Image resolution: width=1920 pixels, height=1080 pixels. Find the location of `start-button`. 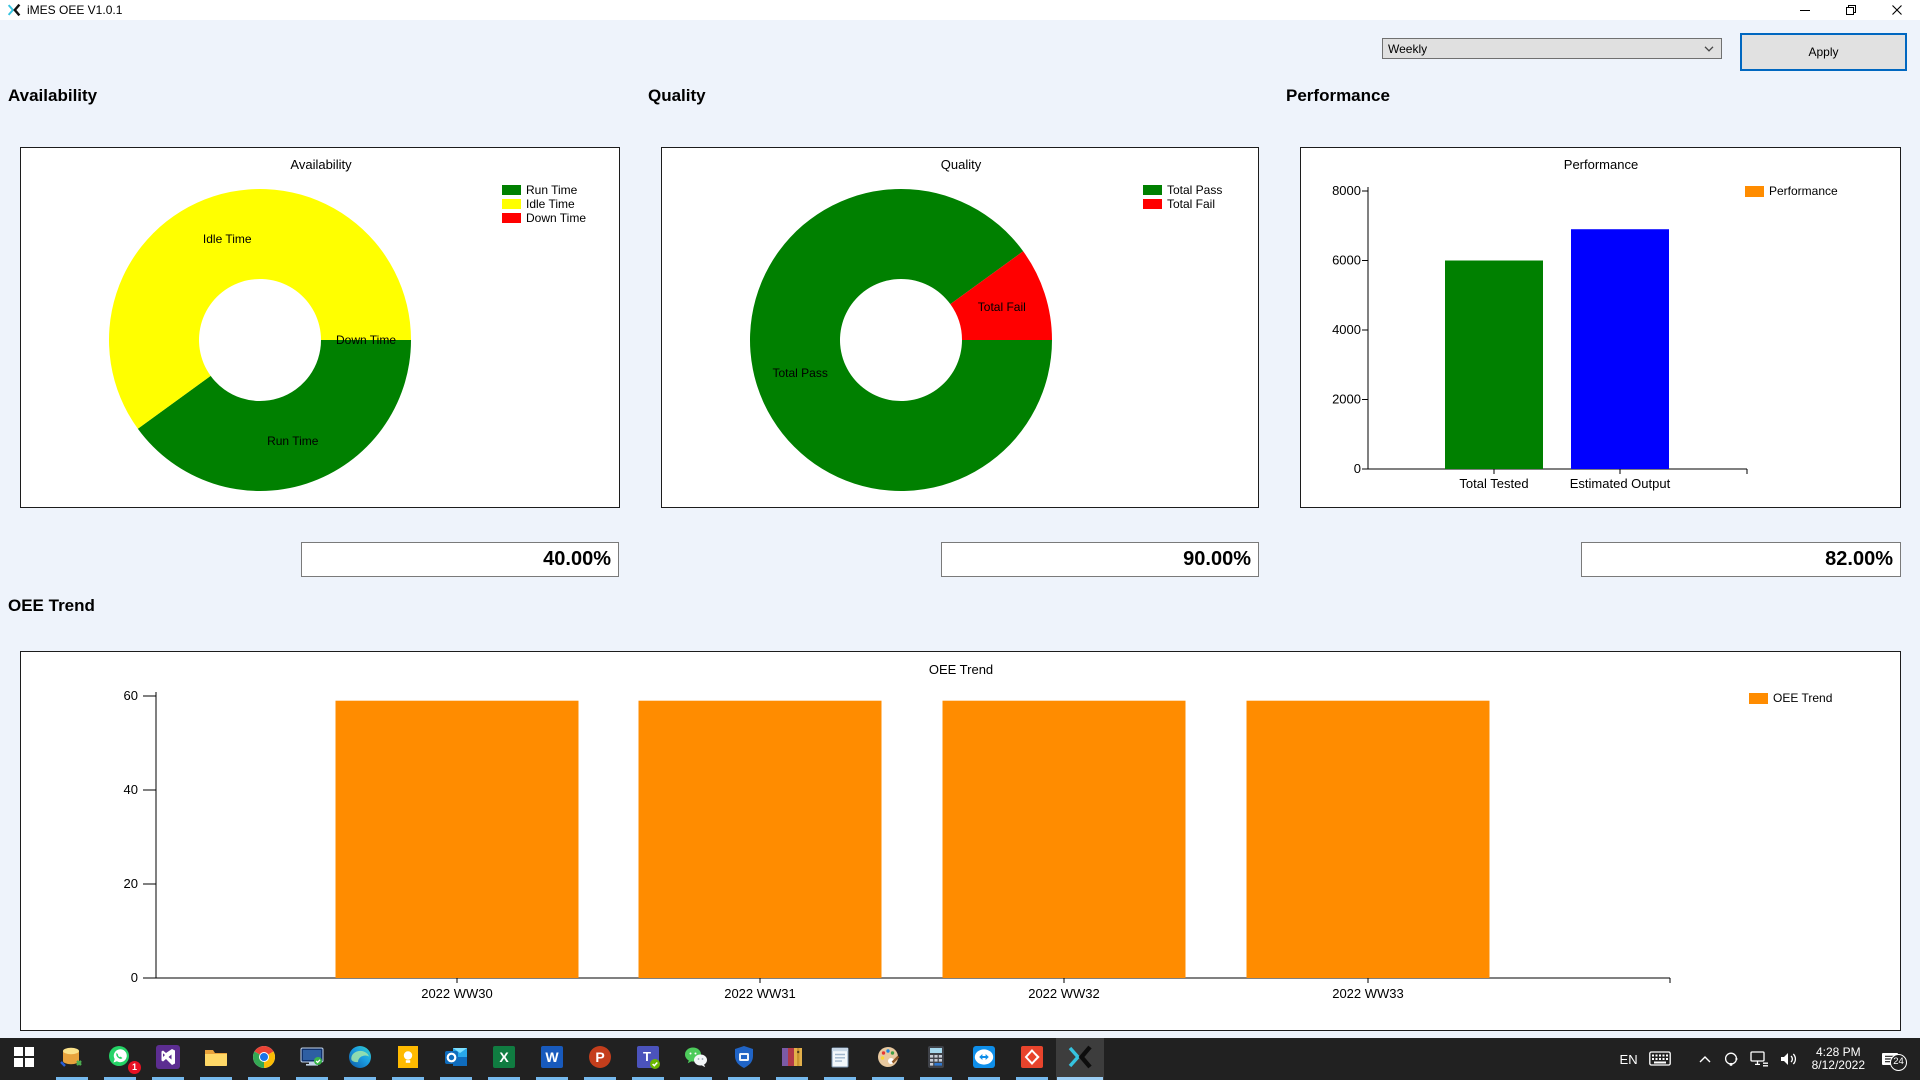

start-button is located at coordinates (24, 1059).